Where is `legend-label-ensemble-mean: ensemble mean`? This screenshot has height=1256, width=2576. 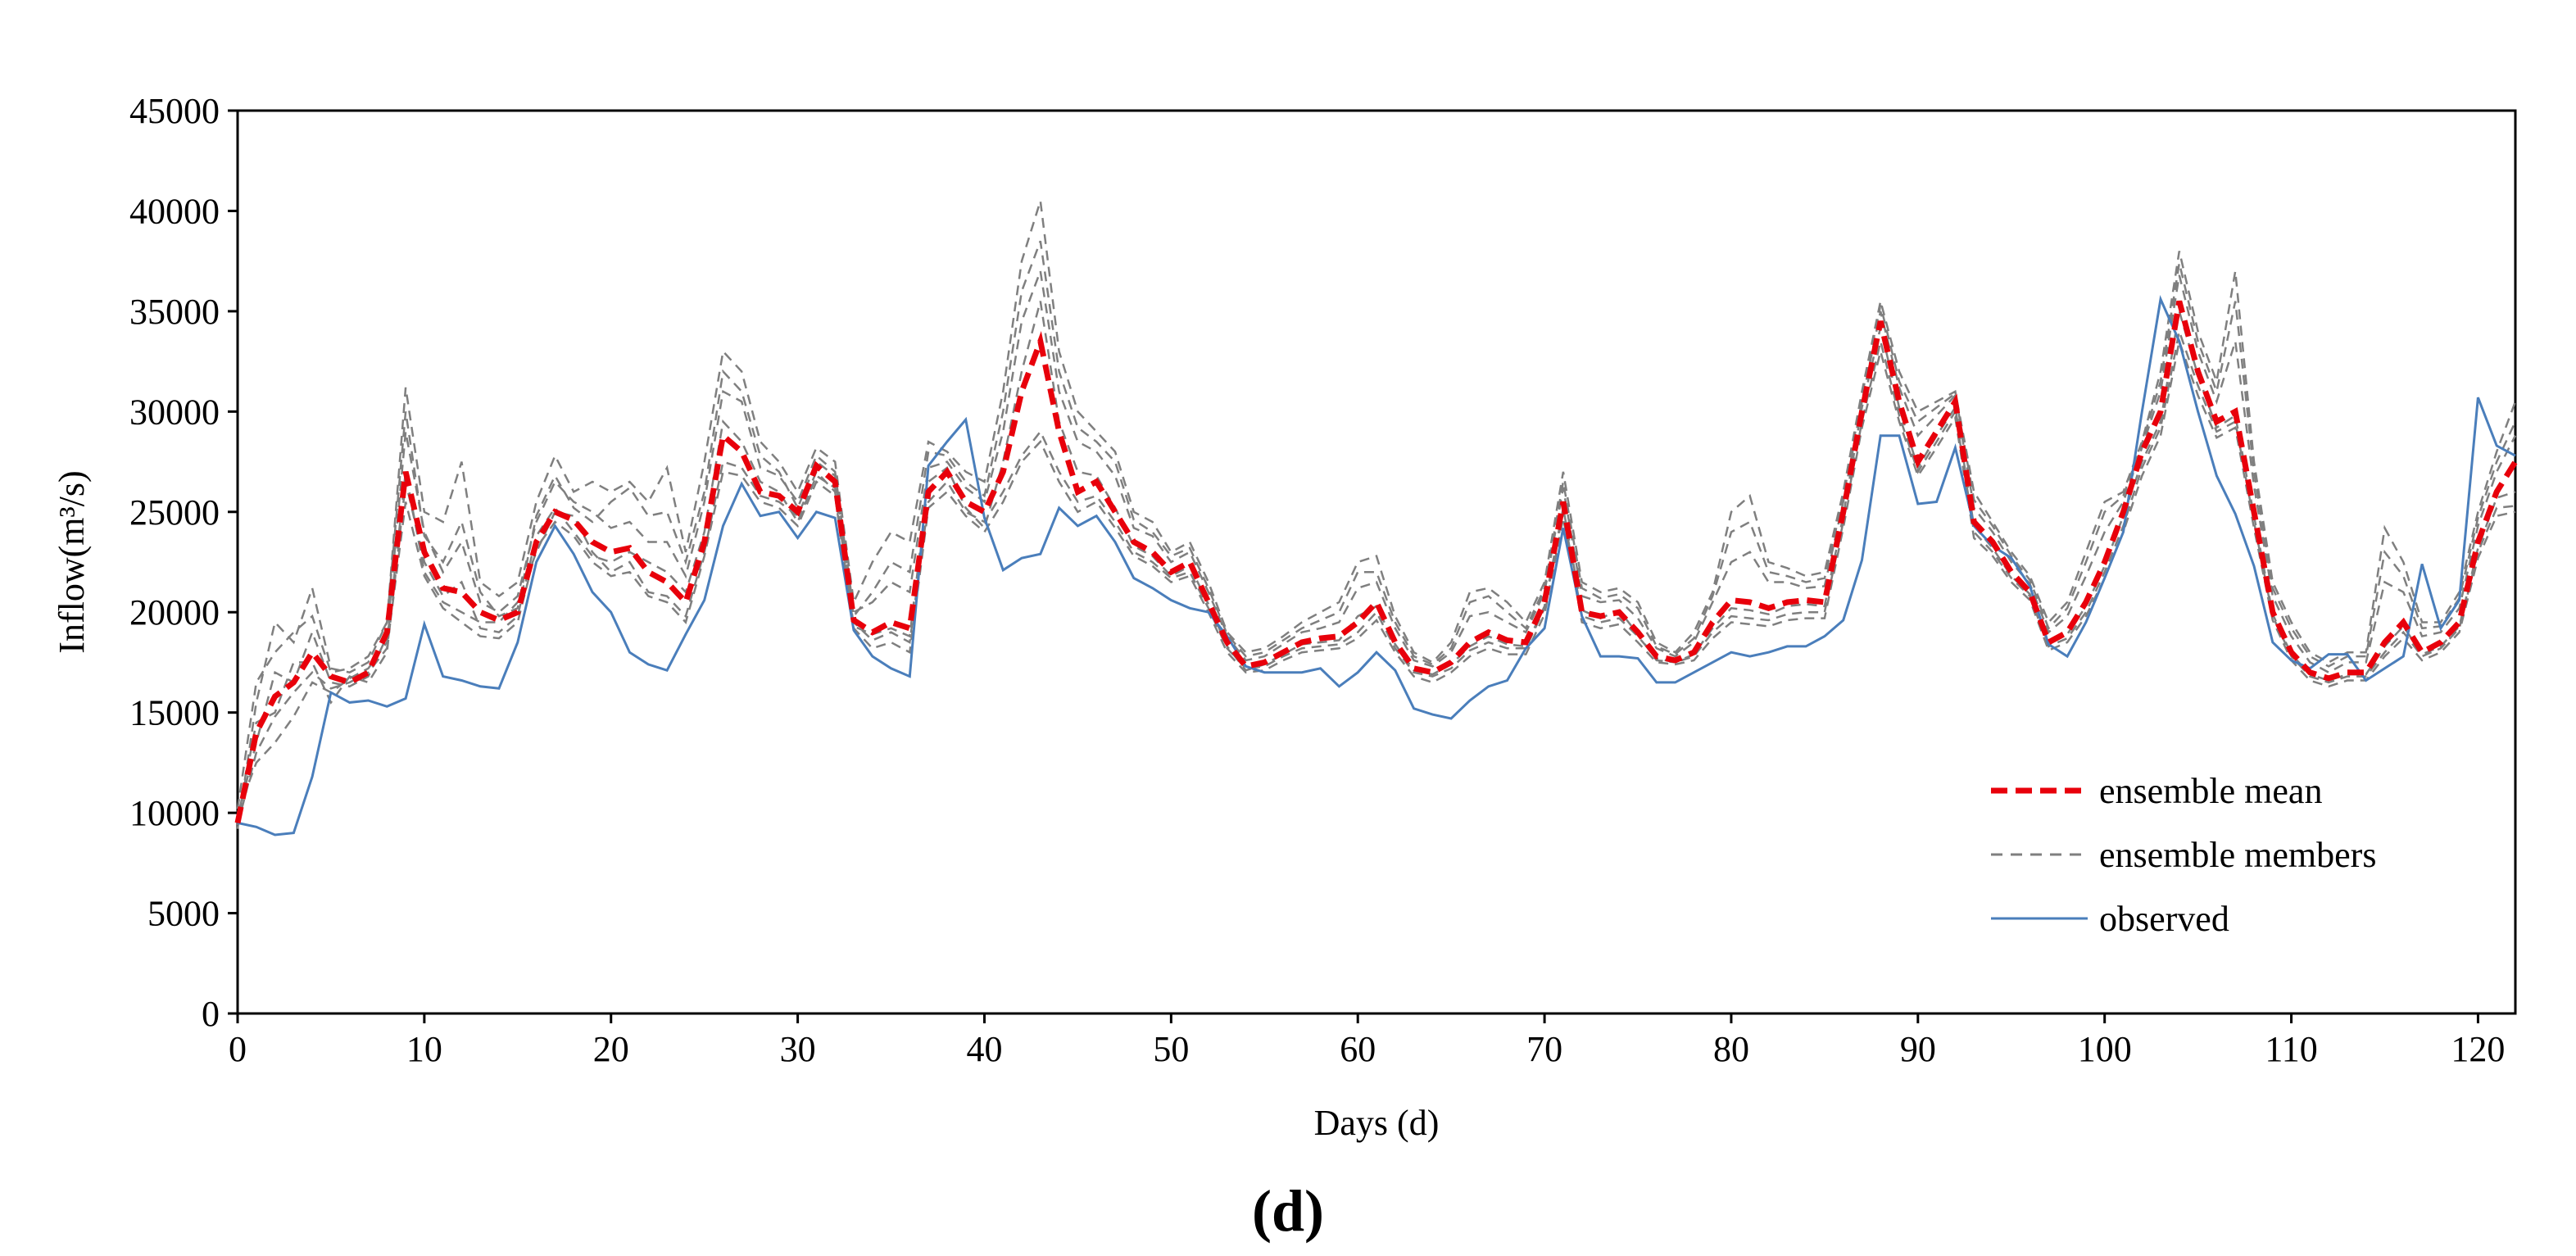 legend-label-ensemble-mean: ensemble mean is located at coordinates (2210, 791).